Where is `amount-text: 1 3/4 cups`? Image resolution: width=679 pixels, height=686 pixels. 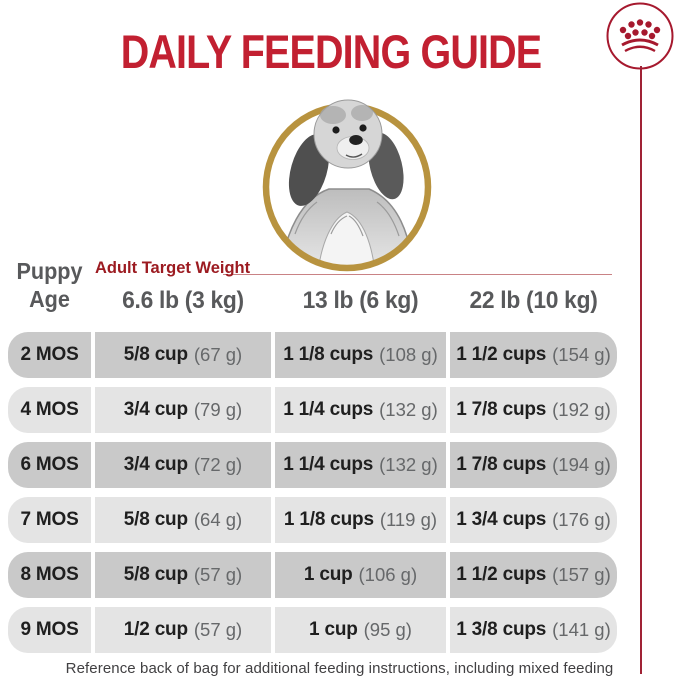 amount-text: 1 3/4 cups is located at coordinates (501, 519).